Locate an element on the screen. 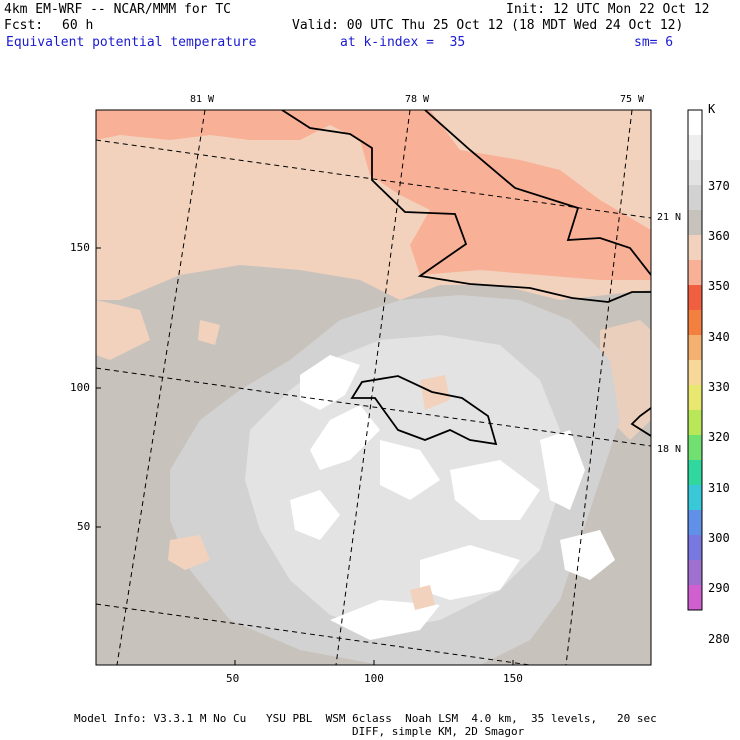 This screenshot has height=740, width=740. y-tick-label-50: 50 is located at coordinates (84, 526).